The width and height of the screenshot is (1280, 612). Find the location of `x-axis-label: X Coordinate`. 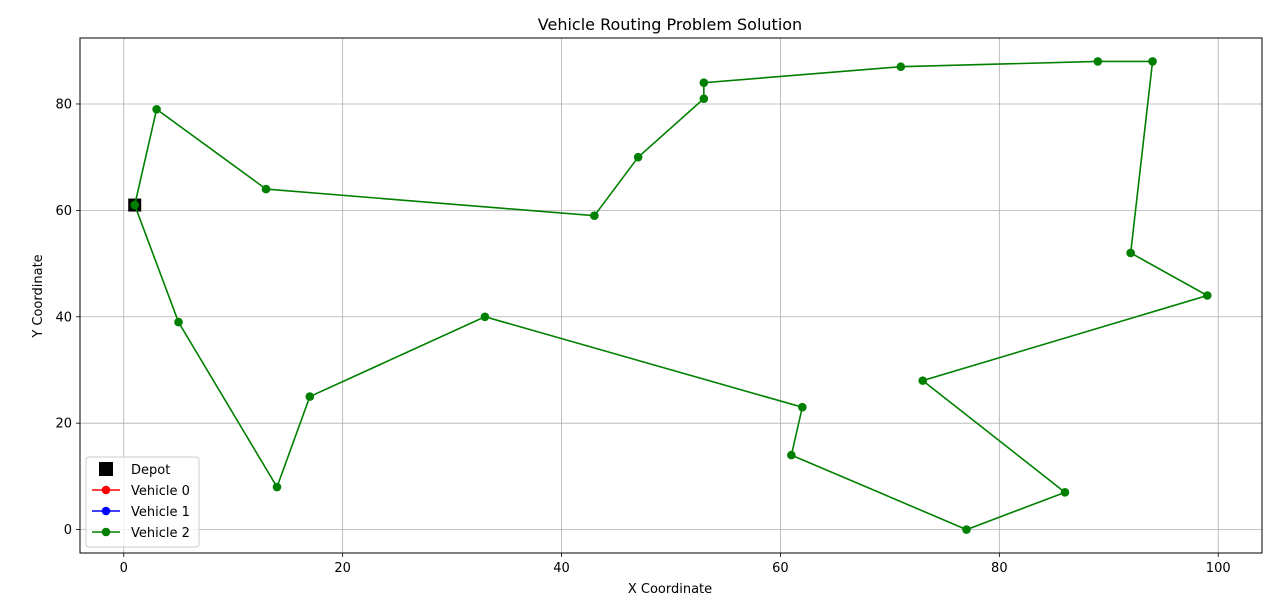

x-axis-label: X Coordinate is located at coordinates (670, 589).